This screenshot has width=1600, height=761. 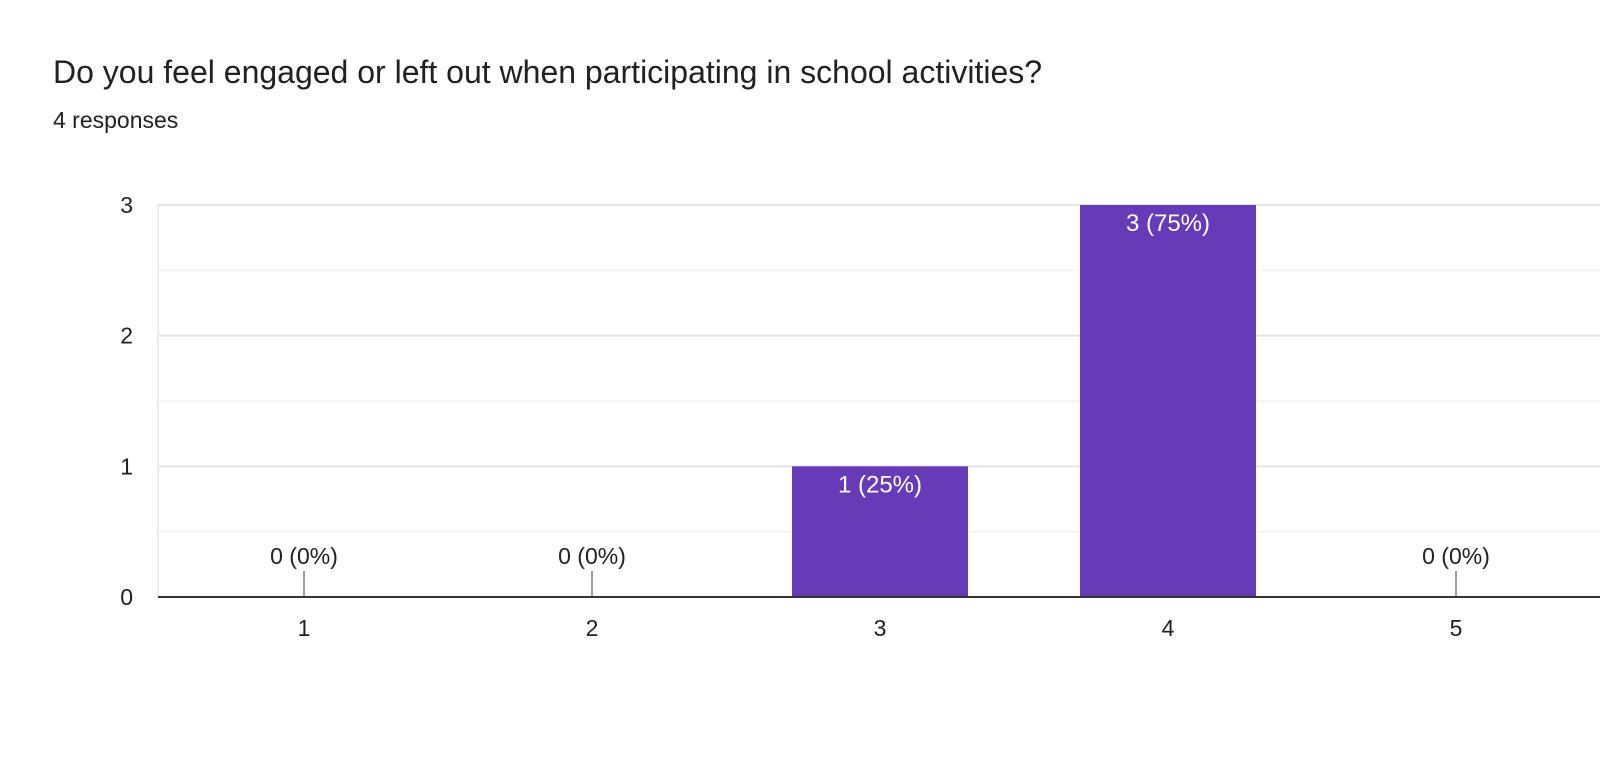 I want to click on x-axis-tick-labels: 1 2 3 4 5, so click(x=880, y=628).